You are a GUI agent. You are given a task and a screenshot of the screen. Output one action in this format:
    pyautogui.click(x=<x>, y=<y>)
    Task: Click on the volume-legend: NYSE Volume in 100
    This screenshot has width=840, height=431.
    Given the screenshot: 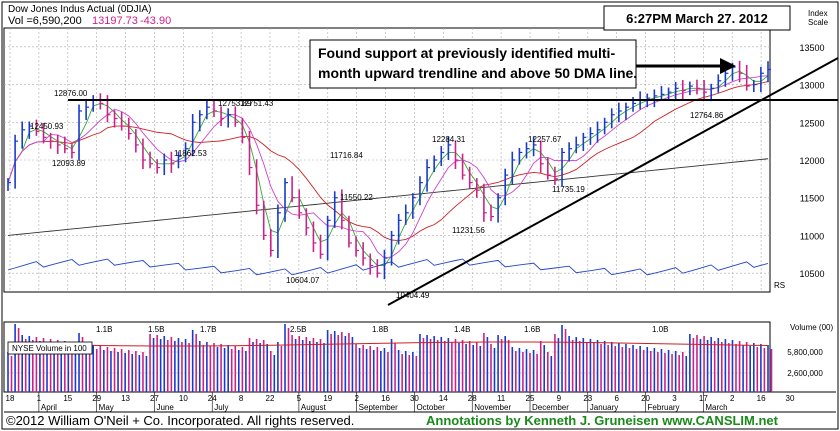 What is the action you would take?
    pyautogui.click(x=49, y=348)
    